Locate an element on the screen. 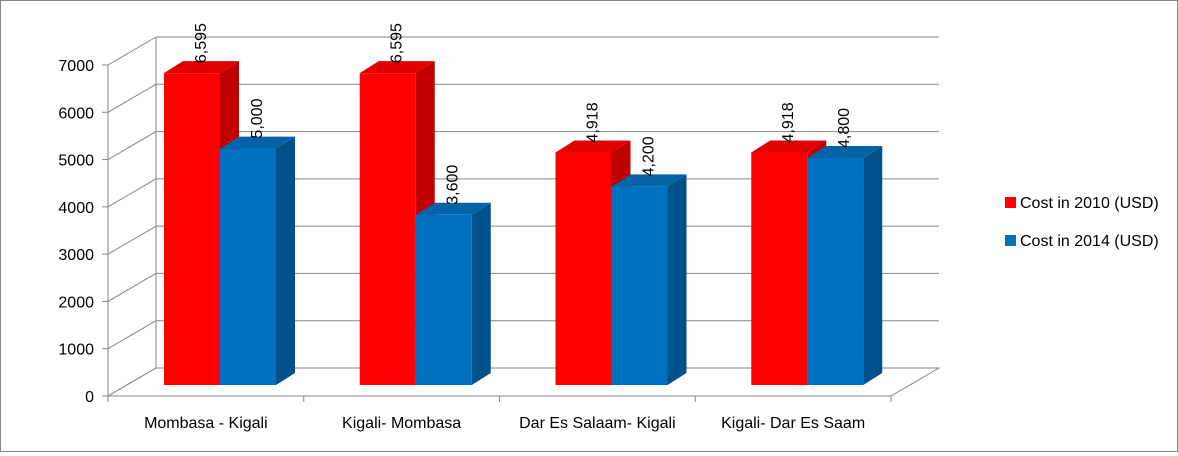 Image resolution: width=1178 pixels, height=456 pixels. y-tick-label: 7000 is located at coordinates (76, 66).